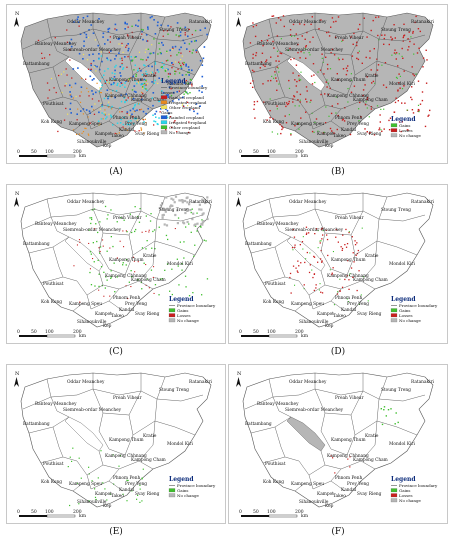 This screenshot has width=452, height=550. Describe the element at coordinates (150, 256) in the screenshot. I see `province-label: Kratie` at that location.